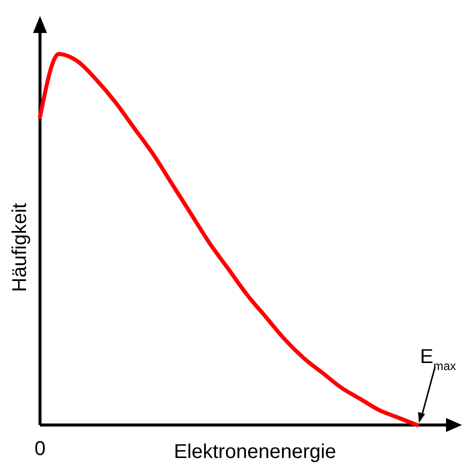  I want to click on y-axis-title: Häufigkeit, so click(20, 247).